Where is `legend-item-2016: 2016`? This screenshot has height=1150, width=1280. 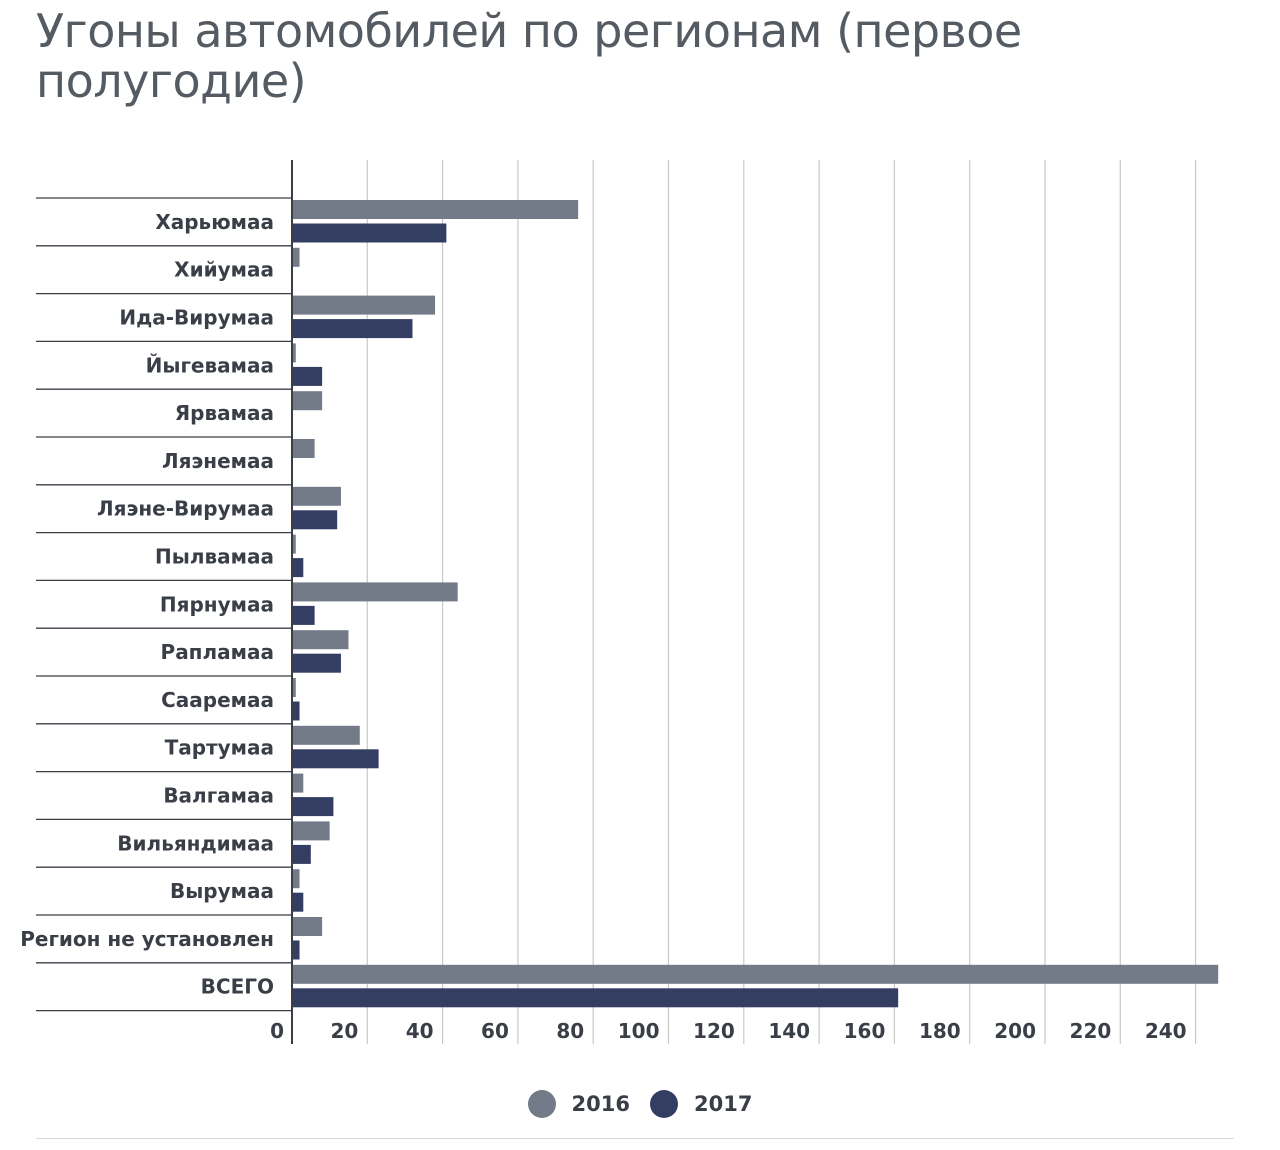
legend-item-2016: 2016 is located at coordinates (578, 1104).